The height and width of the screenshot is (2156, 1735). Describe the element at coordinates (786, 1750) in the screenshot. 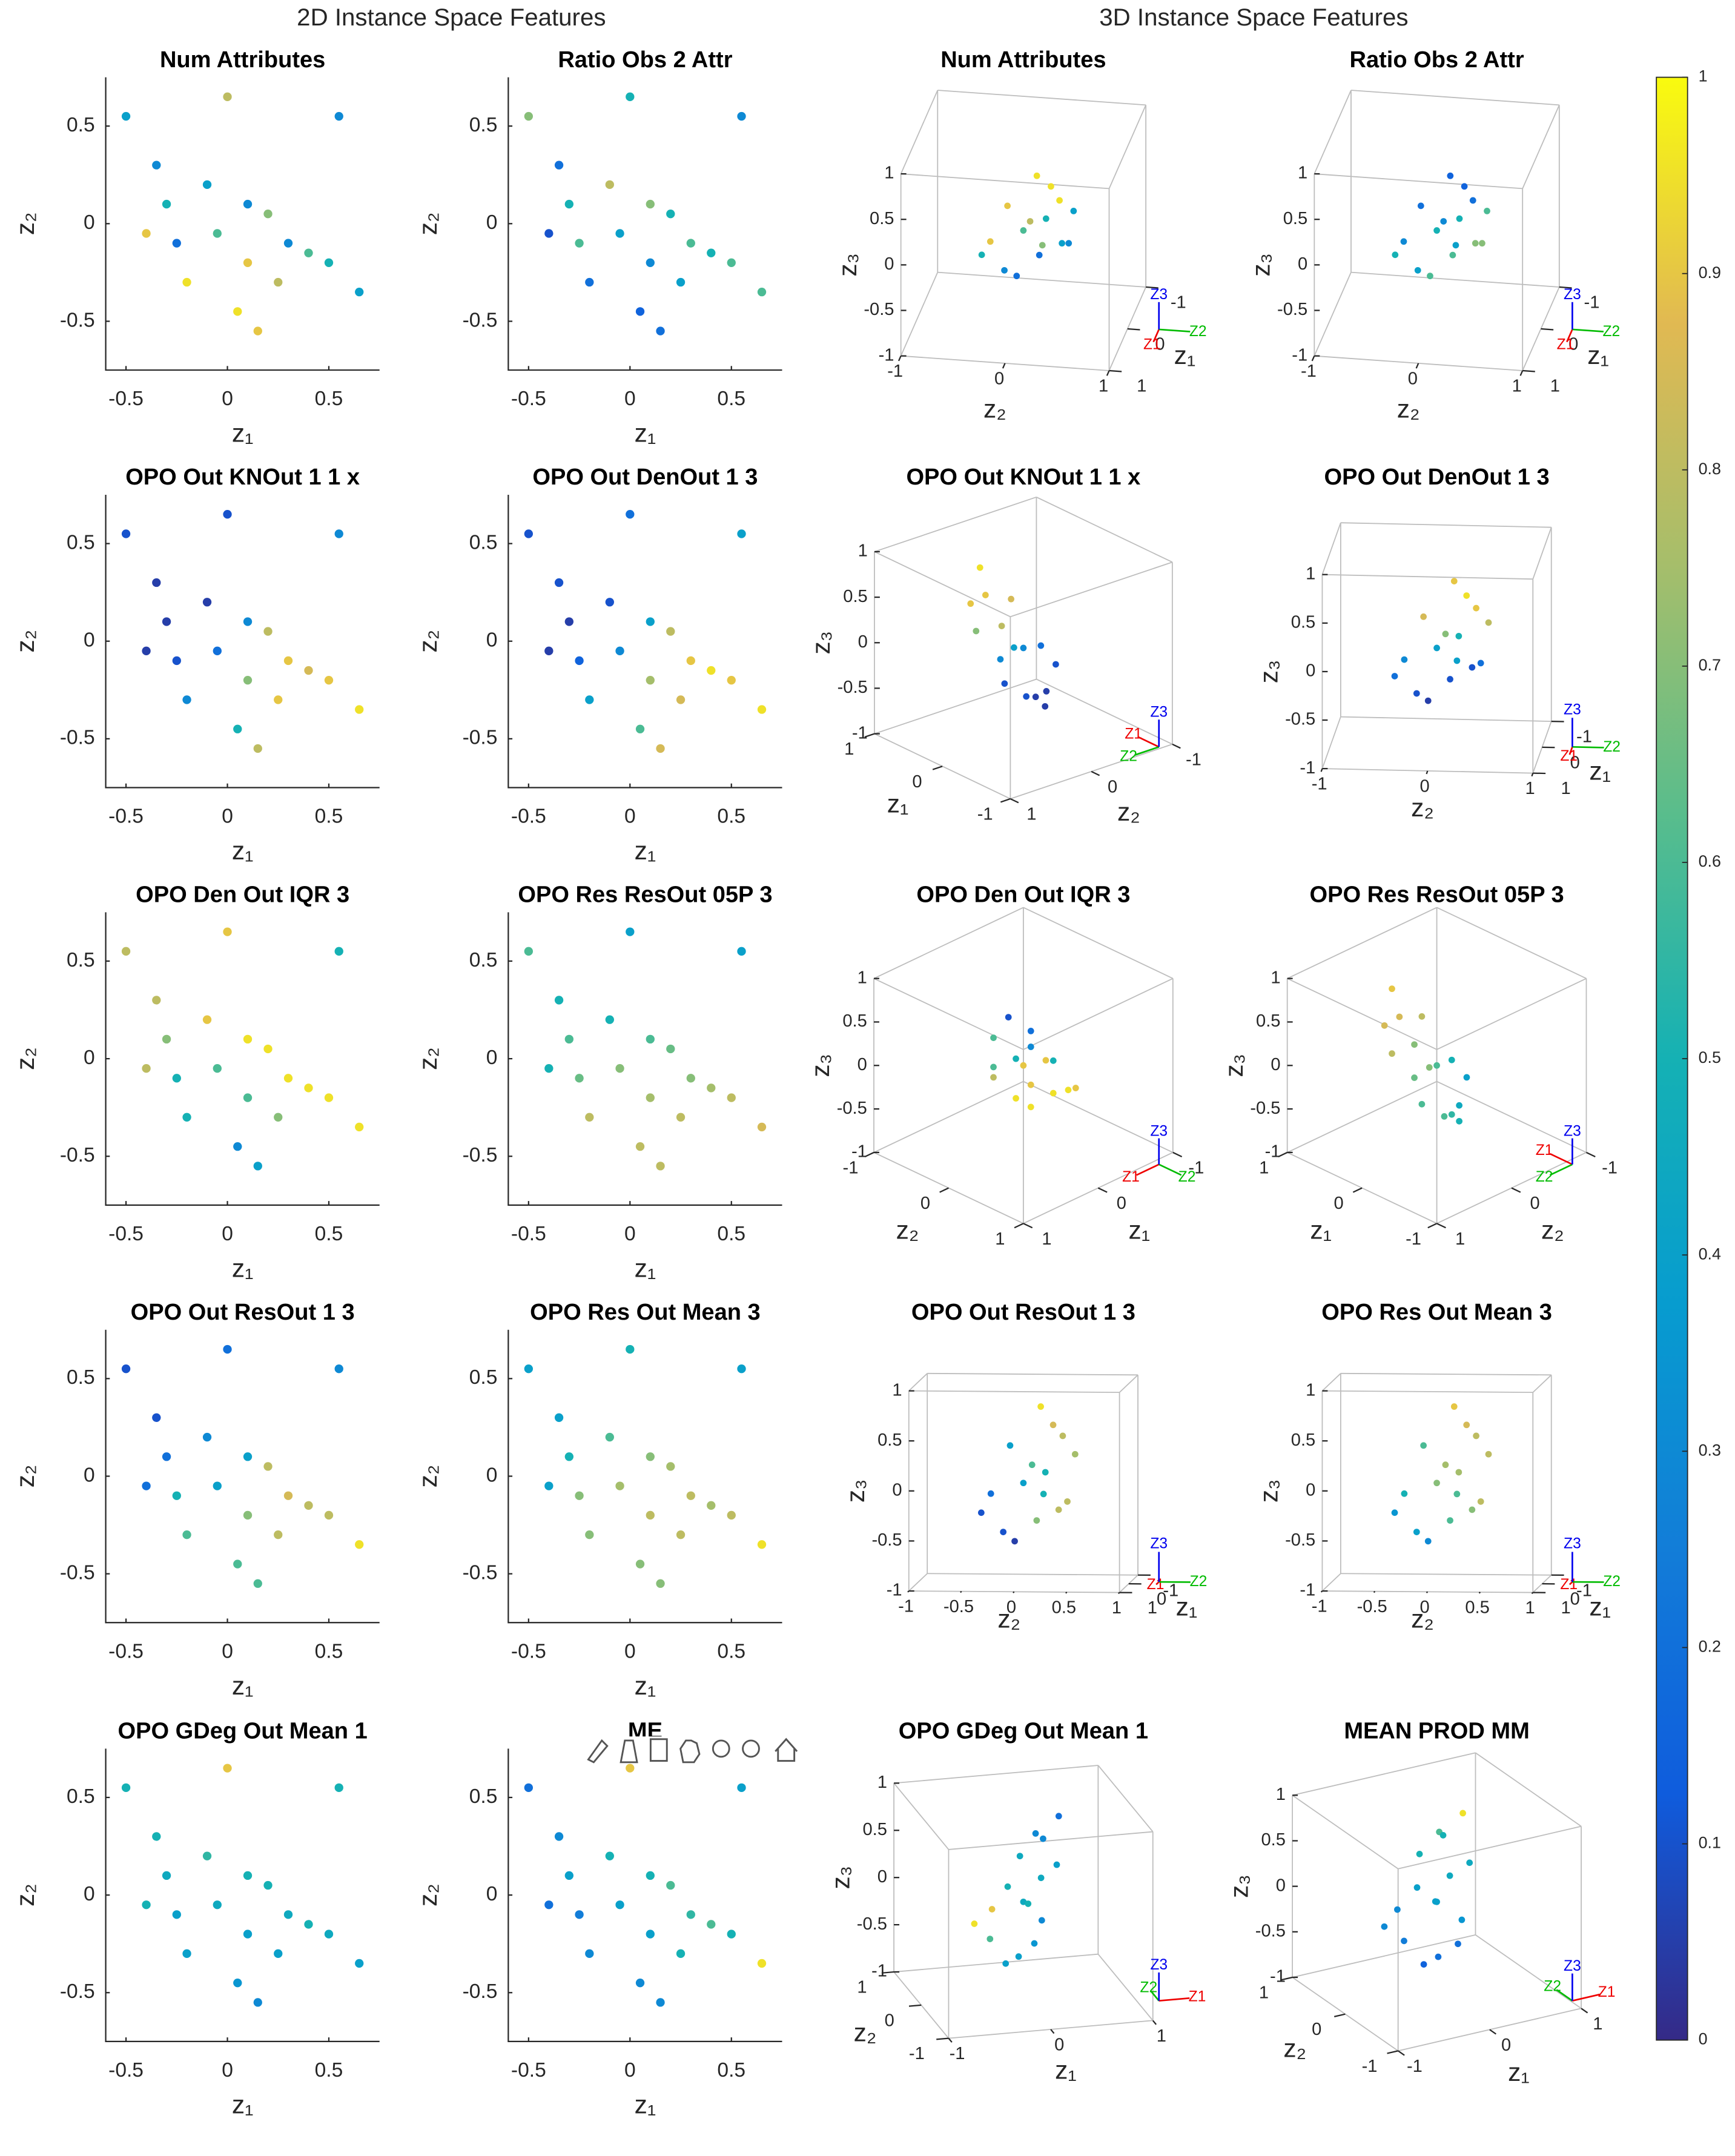

I see `home-icon` at that location.